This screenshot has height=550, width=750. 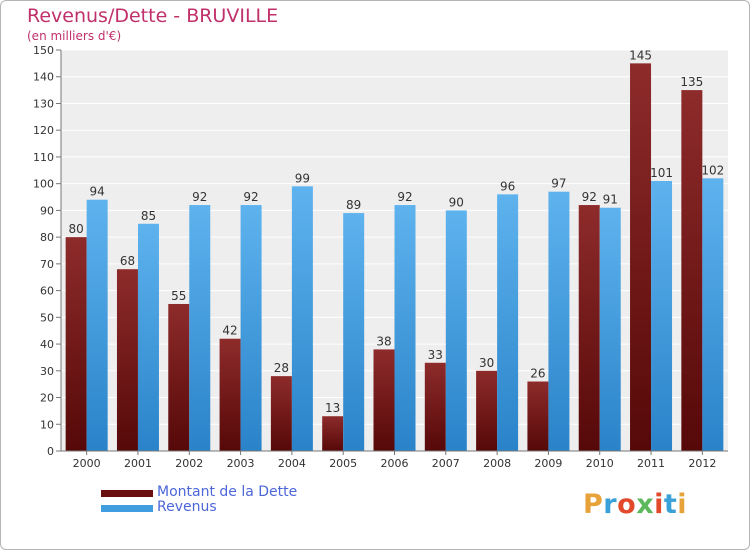 I want to click on x-tick-label: 2009, so click(x=548, y=463).